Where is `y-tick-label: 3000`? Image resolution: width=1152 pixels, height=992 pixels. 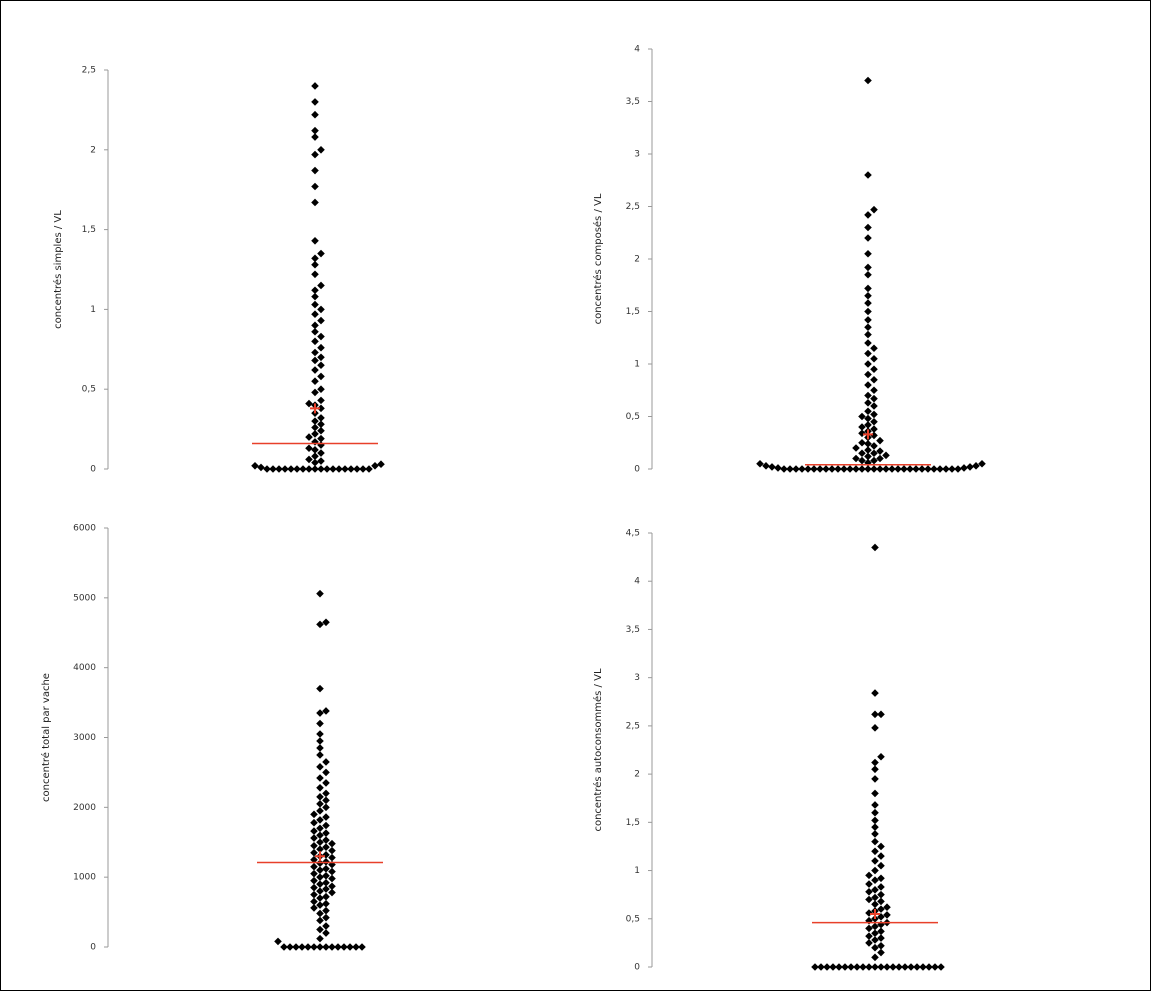
y-tick-label: 3000 is located at coordinates (84, 738).